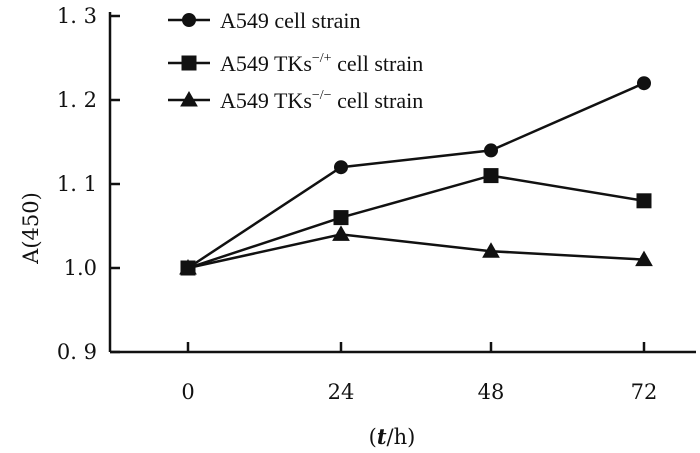  What do you see at coordinates (382, 436) in the screenshot?
I see `x-axis-title-variable: t` at bounding box center [382, 436].